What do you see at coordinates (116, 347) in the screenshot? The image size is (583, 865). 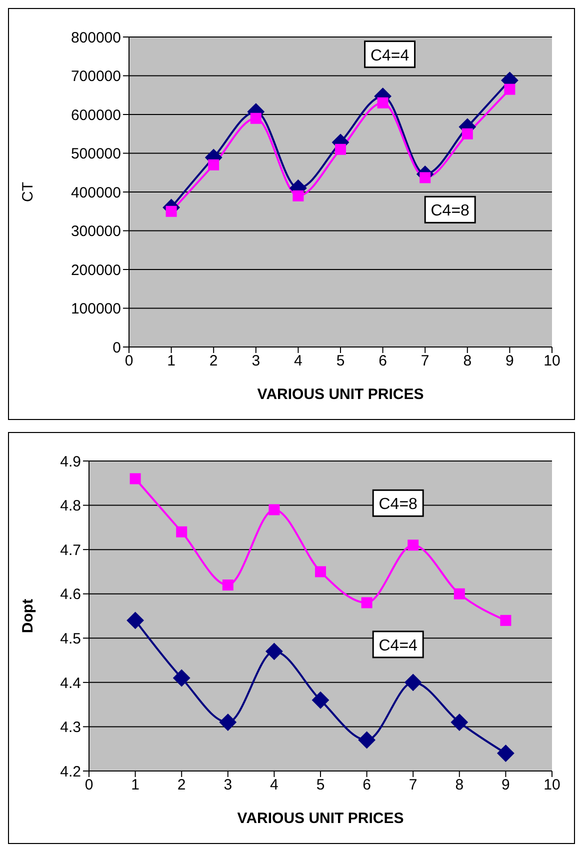 I see `y-tick-label: 0` at bounding box center [116, 347].